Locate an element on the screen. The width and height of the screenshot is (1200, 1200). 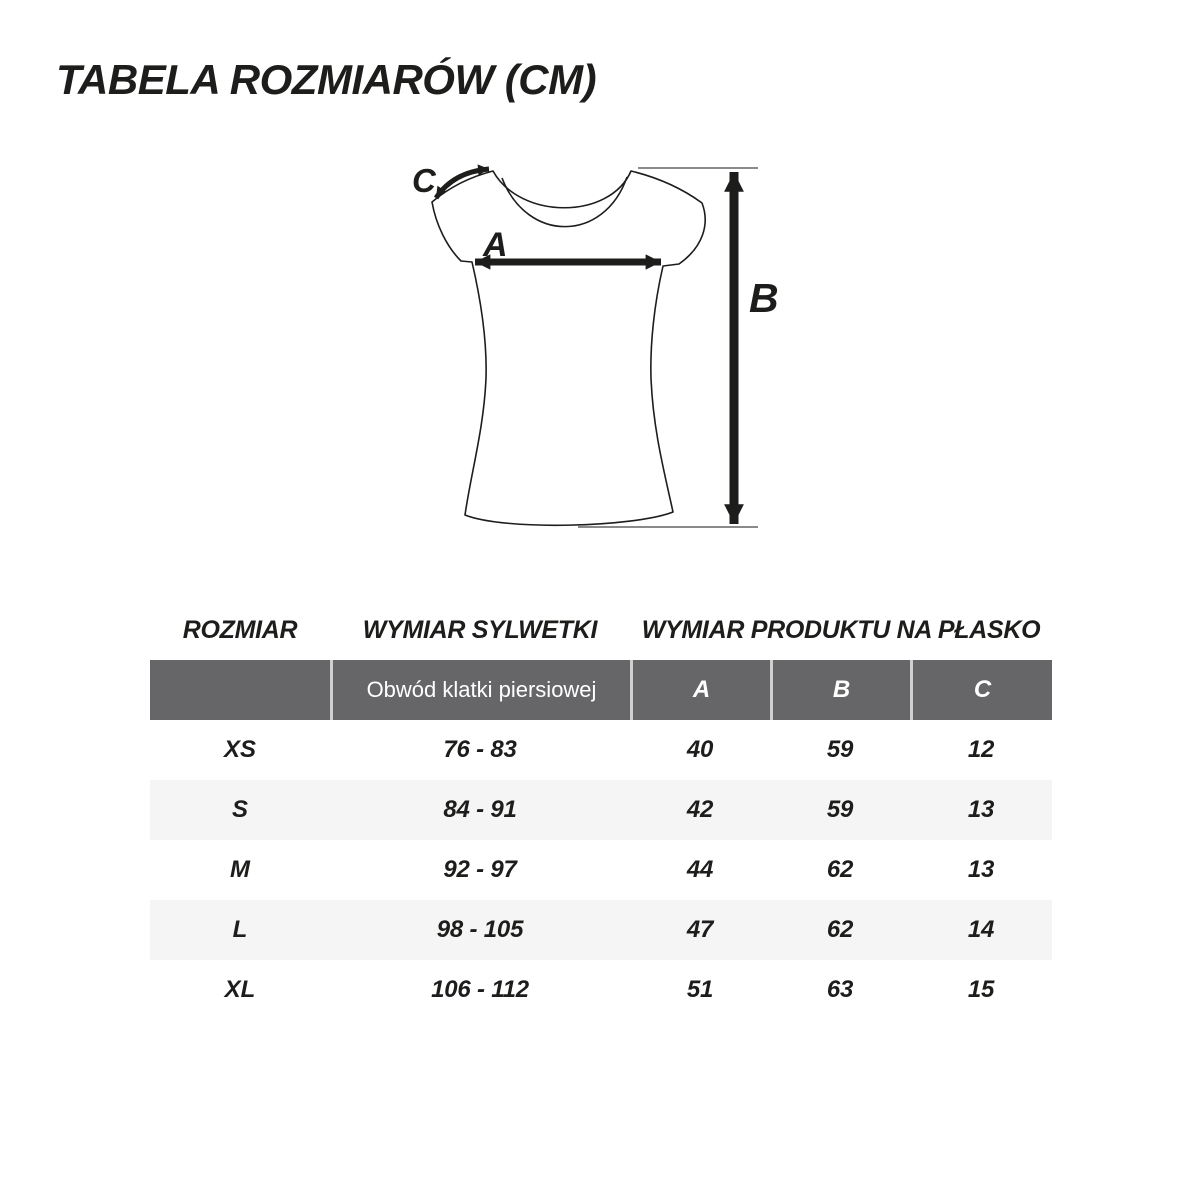
table-subheader-row: Obwód klatki piersiowej A B C is located at coordinates (601, 690).